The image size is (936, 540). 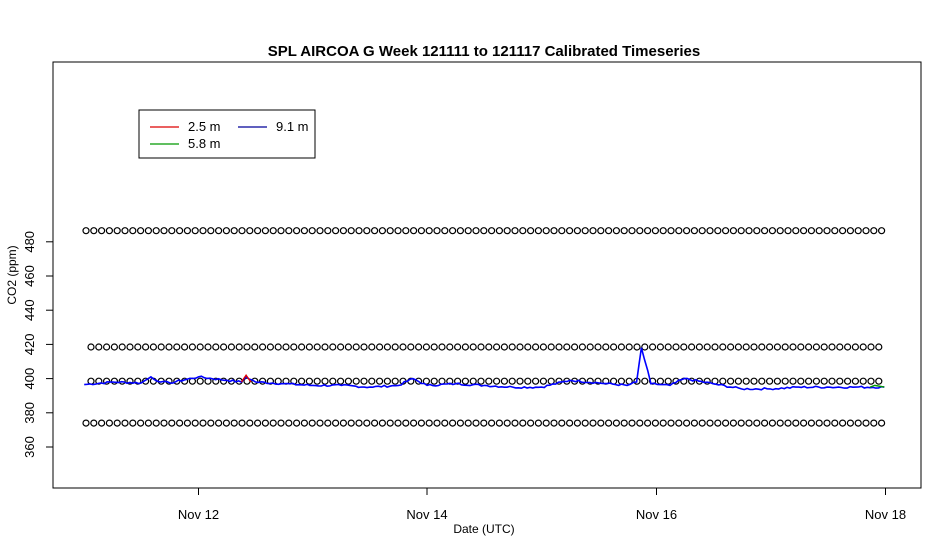 What do you see at coordinates (877, 386) in the screenshot?
I see `series-line-5-8-m` at bounding box center [877, 386].